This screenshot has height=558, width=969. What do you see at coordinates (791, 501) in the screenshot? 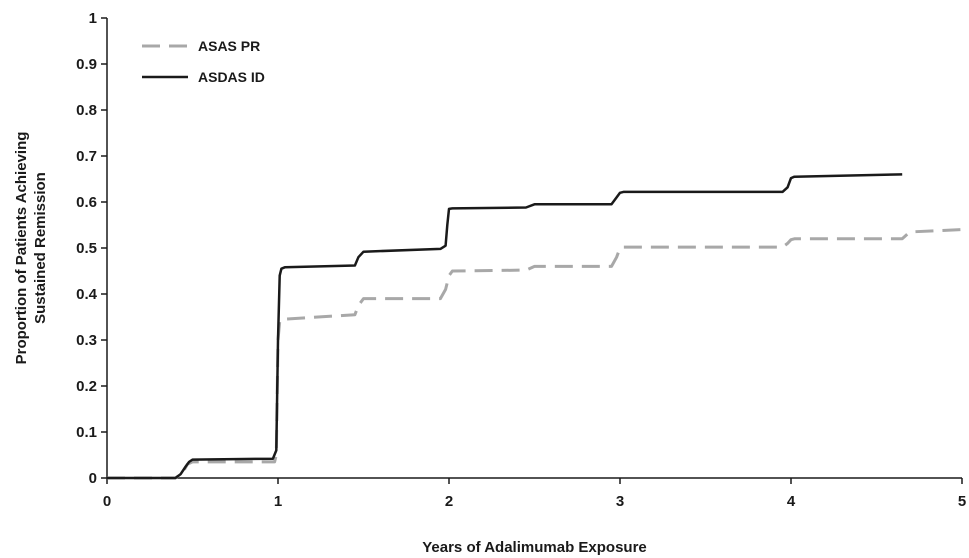
I see `x-tick-label: 4` at bounding box center [791, 501].